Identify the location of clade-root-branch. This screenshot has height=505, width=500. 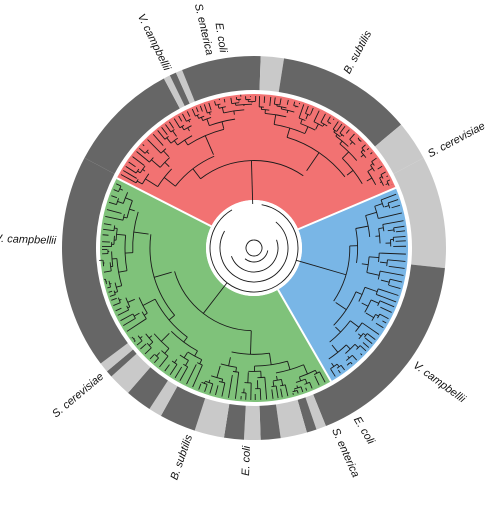
(252, 195).